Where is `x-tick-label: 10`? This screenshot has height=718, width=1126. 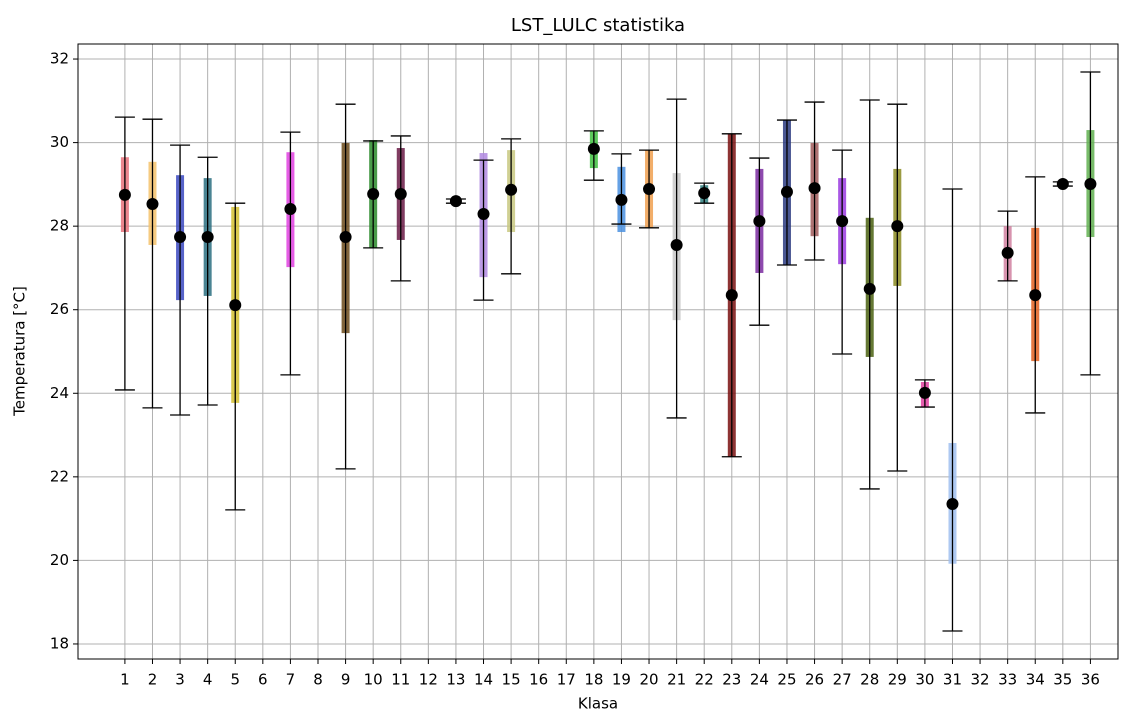
x-tick-label: 10 is located at coordinates (373, 680).